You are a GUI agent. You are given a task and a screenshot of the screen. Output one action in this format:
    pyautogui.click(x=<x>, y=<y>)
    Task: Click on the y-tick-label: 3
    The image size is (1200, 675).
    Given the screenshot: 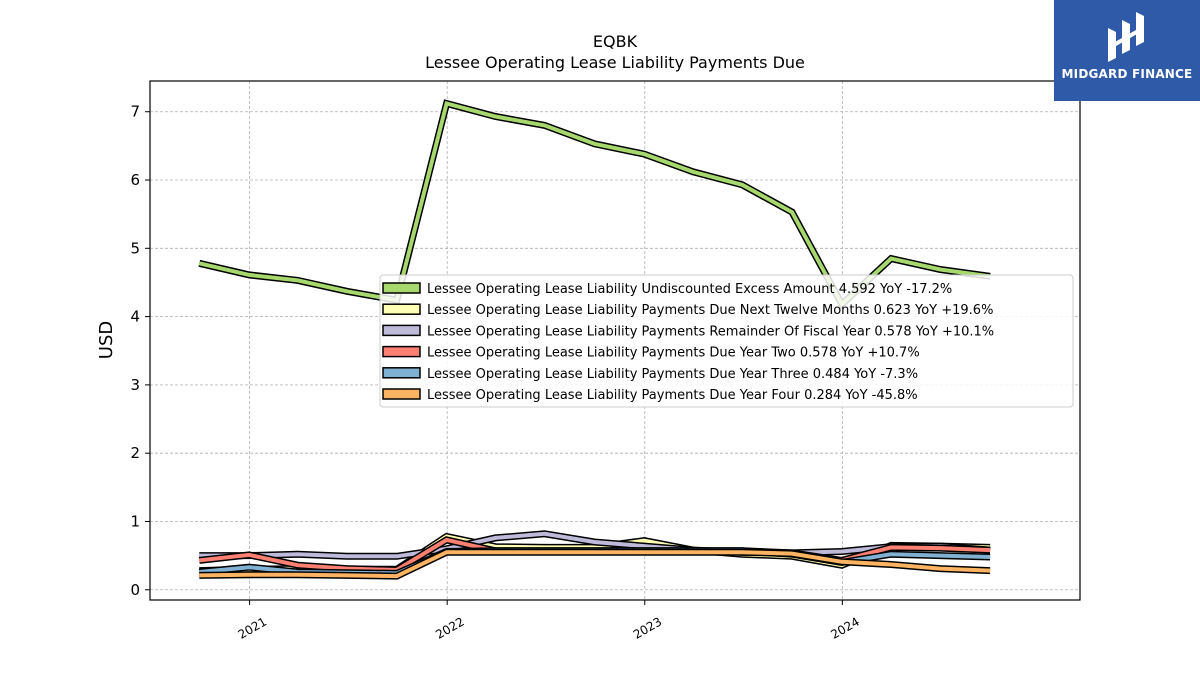 What is the action you would take?
    pyautogui.click(x=135, y=385)
    